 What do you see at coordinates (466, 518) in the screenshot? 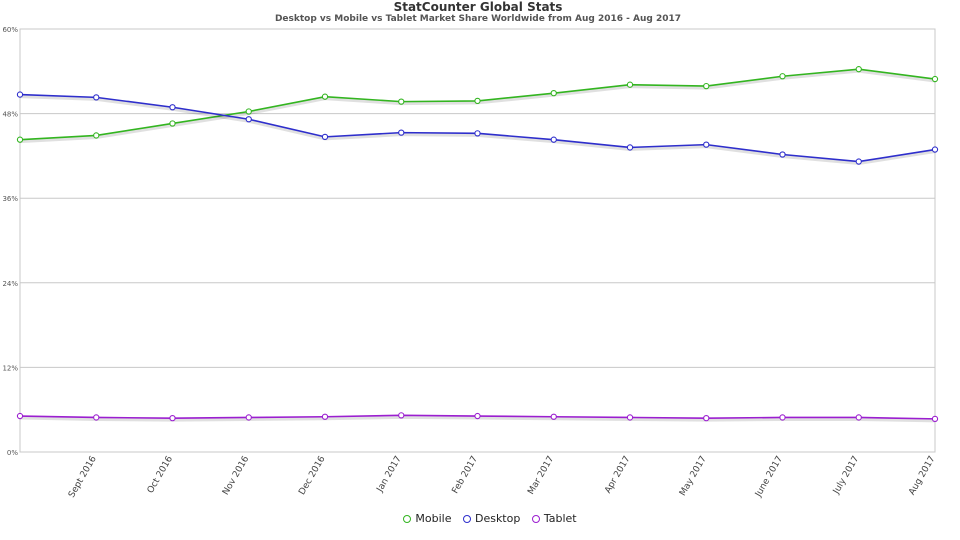
I see `legend-marker-desktop-icon` at bounding box center [466, 518].